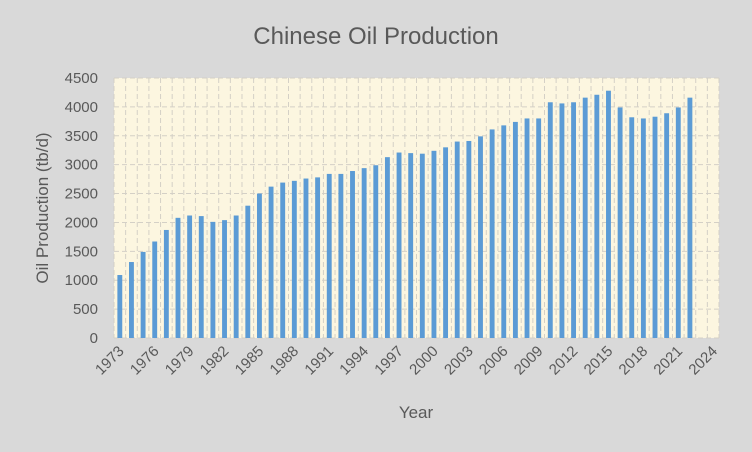 The width and height of the screenshot is (752, 452). I want to click on bar-2001, so click(445, 242).